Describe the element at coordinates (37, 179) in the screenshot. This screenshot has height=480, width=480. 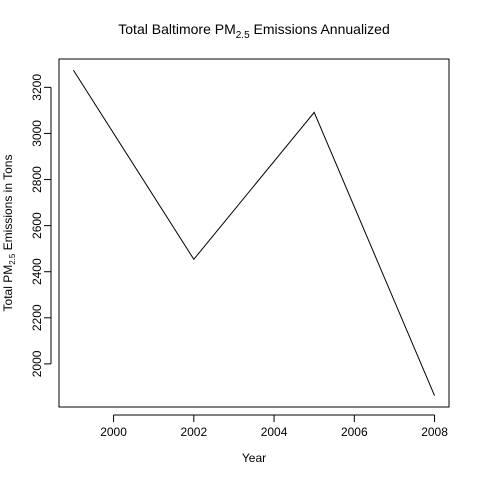
I see `y-tick-label: 2800` at that location.